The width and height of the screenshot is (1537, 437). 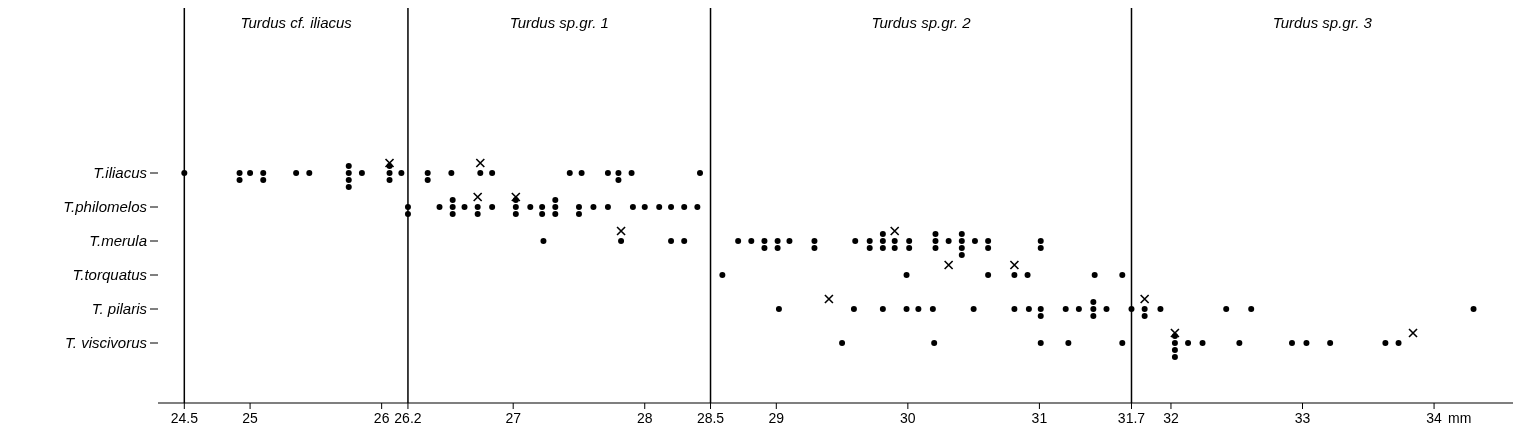 I want to click on x-tick-label: 29, so click(x=776, y=418).